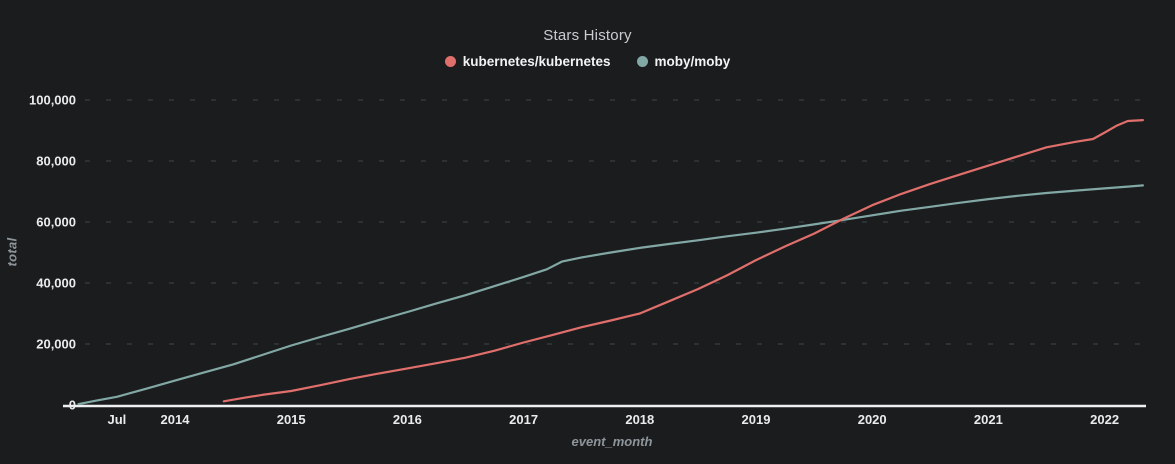 Image resolution: width=1175 pixels, height=464 pixels. Describe the element at coordinates (872, 419) in the screenshot. I see `x-tick-label: 2020` at that location.